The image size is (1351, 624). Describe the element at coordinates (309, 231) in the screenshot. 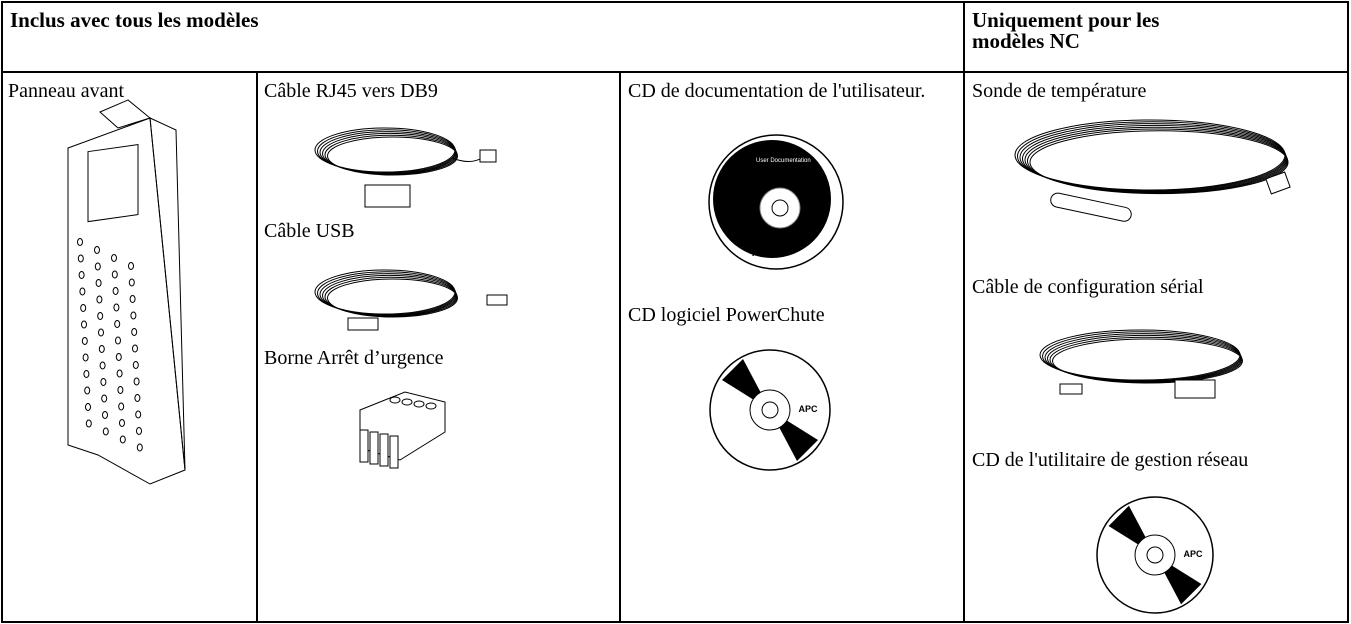

I see `item-label: Câble USB` at that location.